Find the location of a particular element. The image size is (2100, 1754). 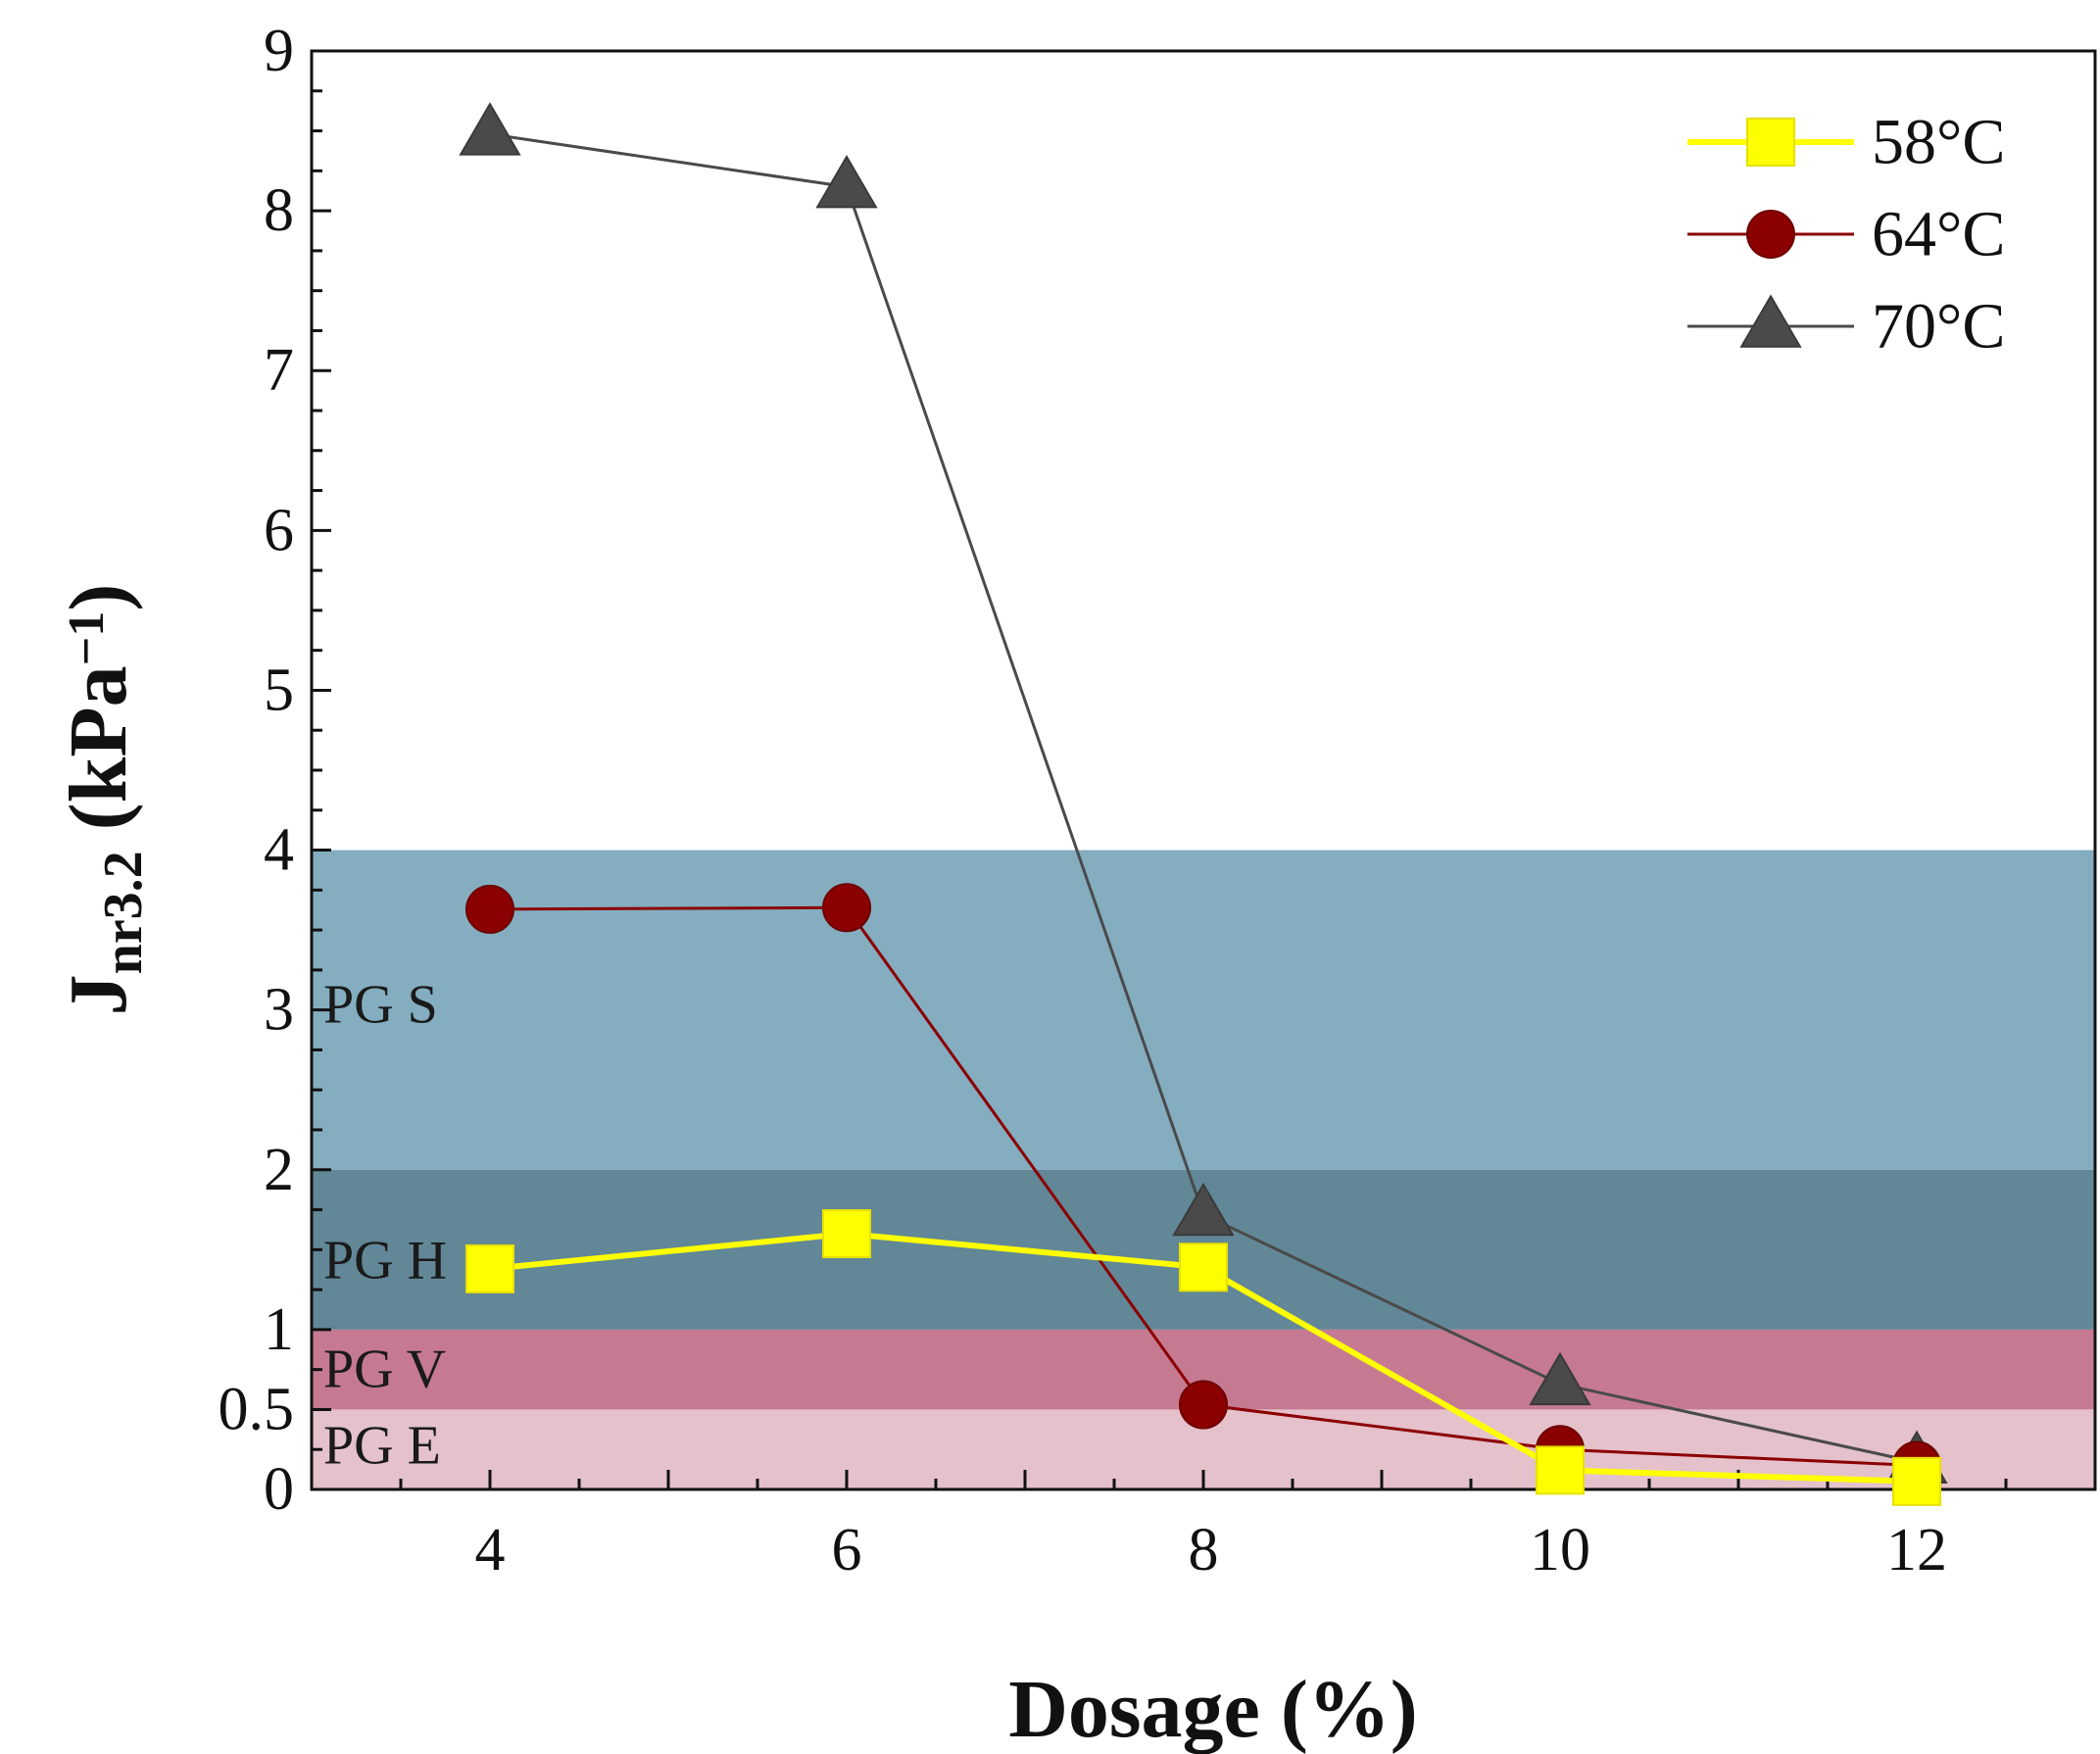

legend: 58°C 64°C 70°C is located at coordinates (1846, 235).